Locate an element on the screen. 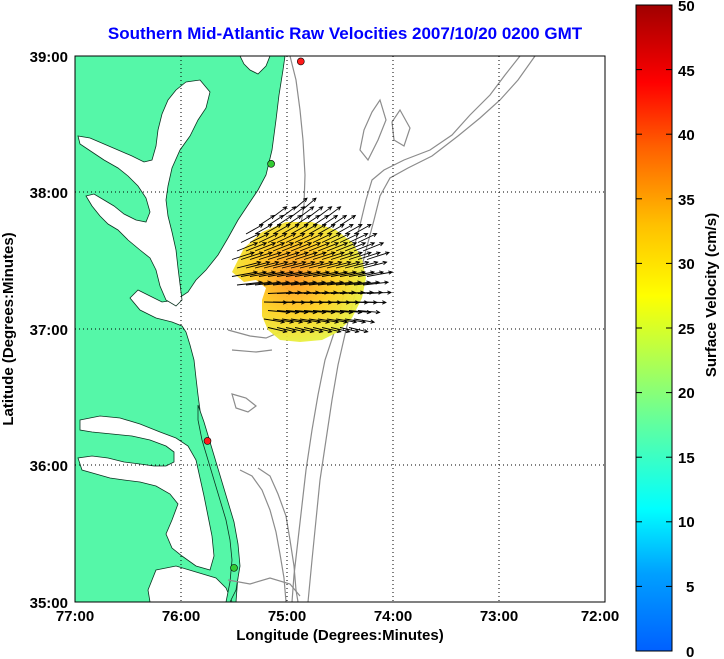 The height and width of the screenshot is (659, 724). radar-stations is located at coordinates (254, 314).